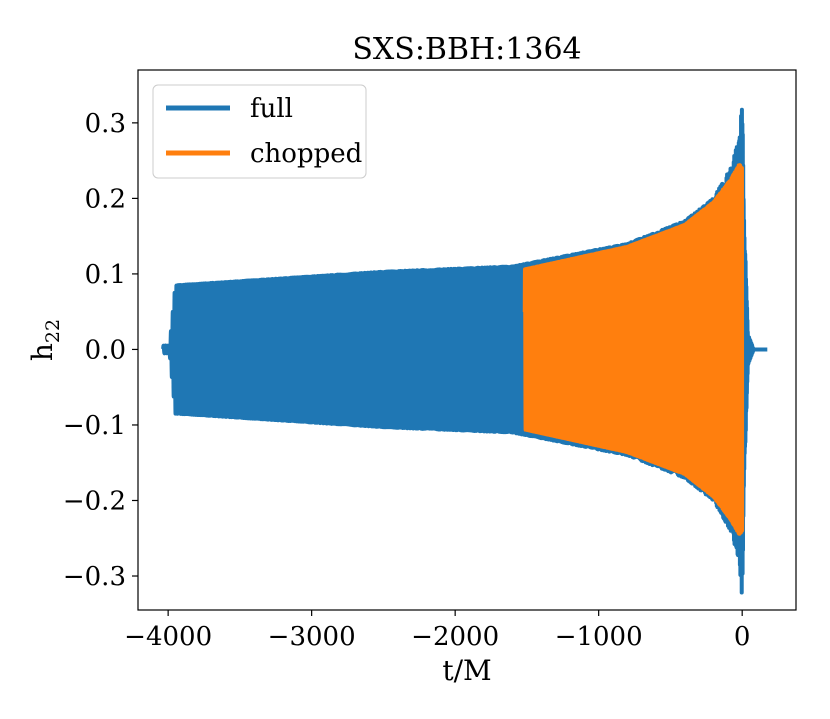 The image size is (830, 719). I want to click on y-tick-label: −0.2, so click(94, 501).